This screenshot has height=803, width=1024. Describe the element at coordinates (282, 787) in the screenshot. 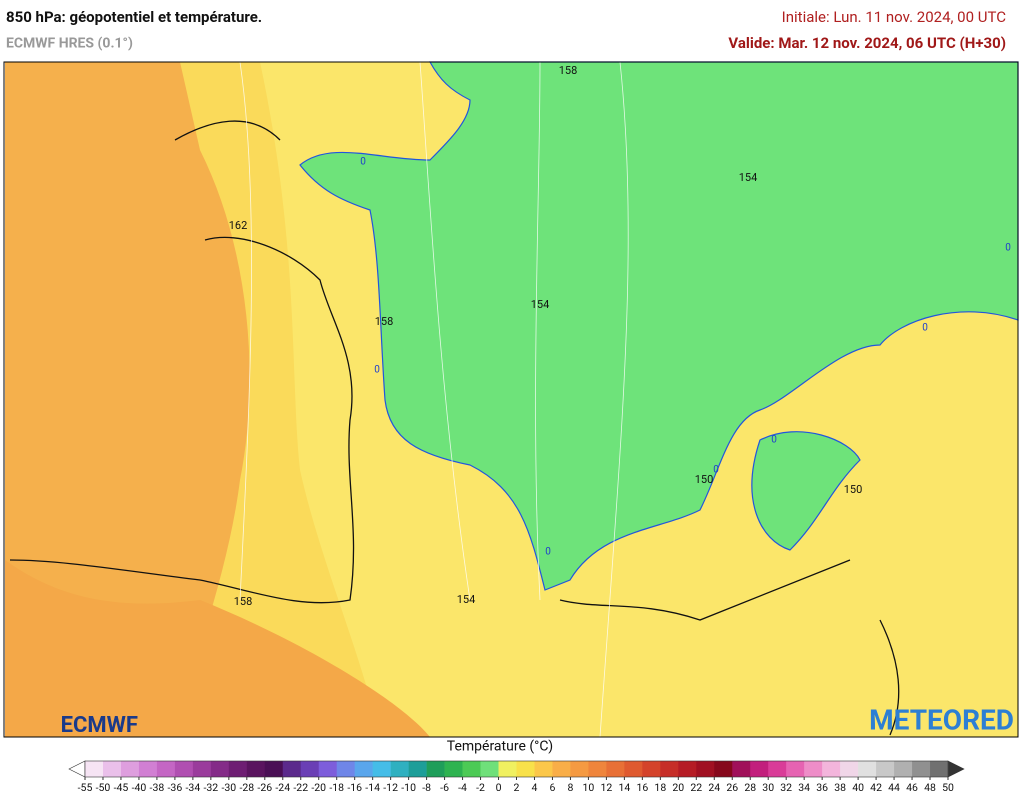

I see `colorbar-tick-label: -24` at that location.